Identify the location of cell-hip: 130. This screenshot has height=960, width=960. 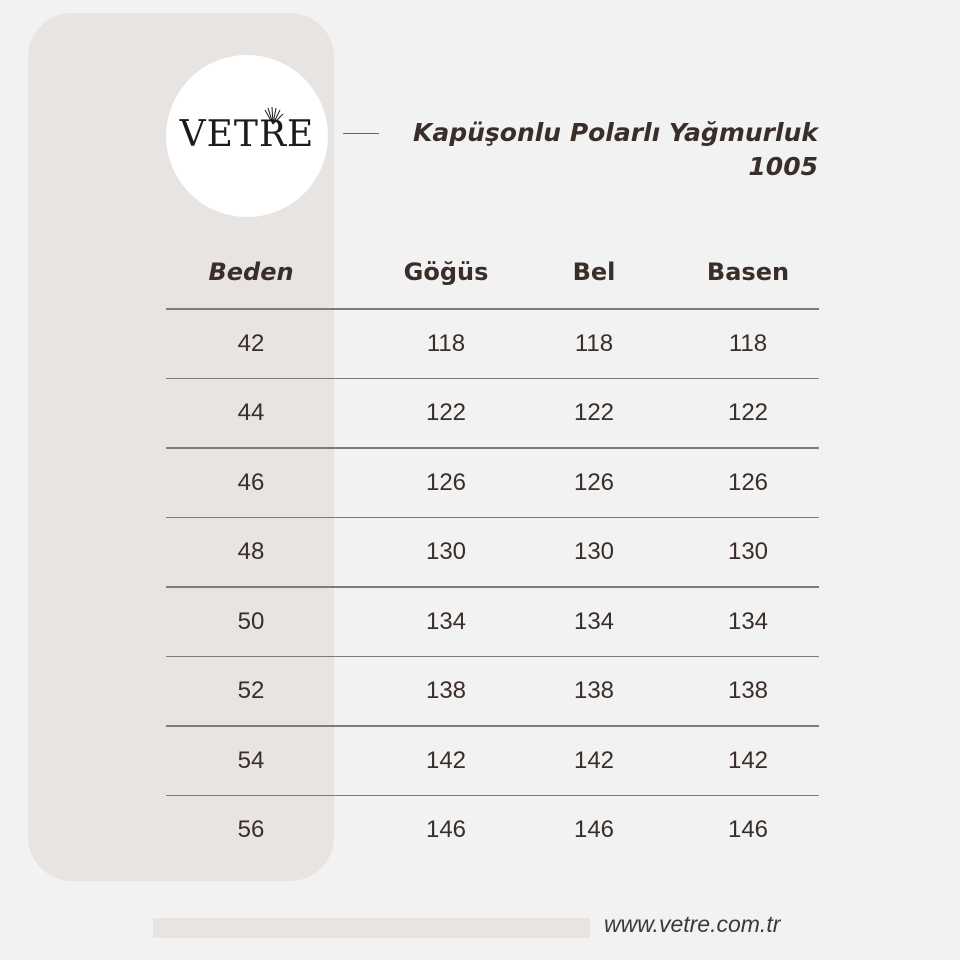
(748, 551).